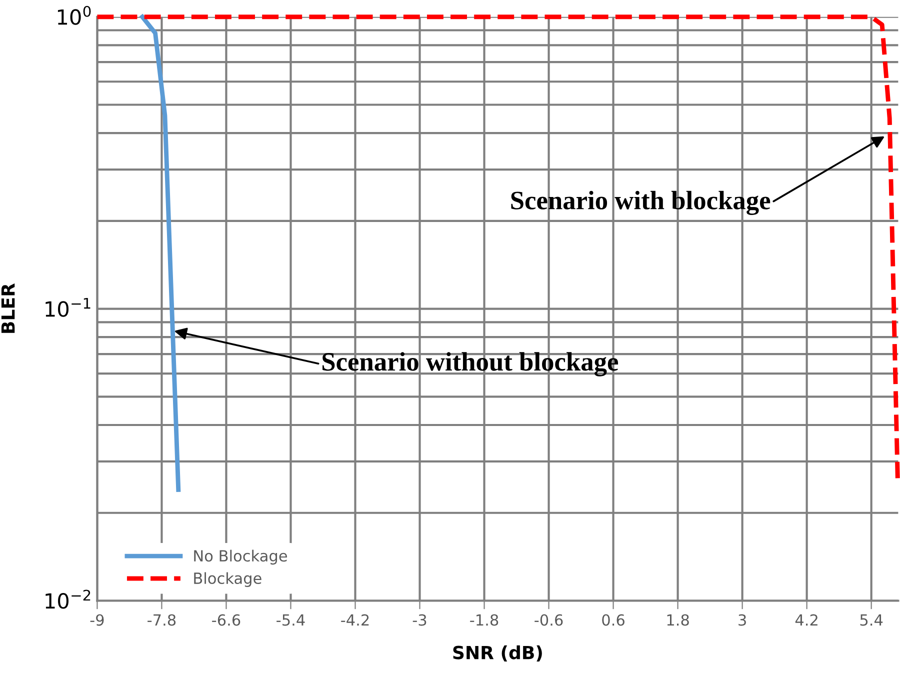 The width and height of the screenshot is (900, 675). I want to click on legend-label: Blockage, so click(228, 579).